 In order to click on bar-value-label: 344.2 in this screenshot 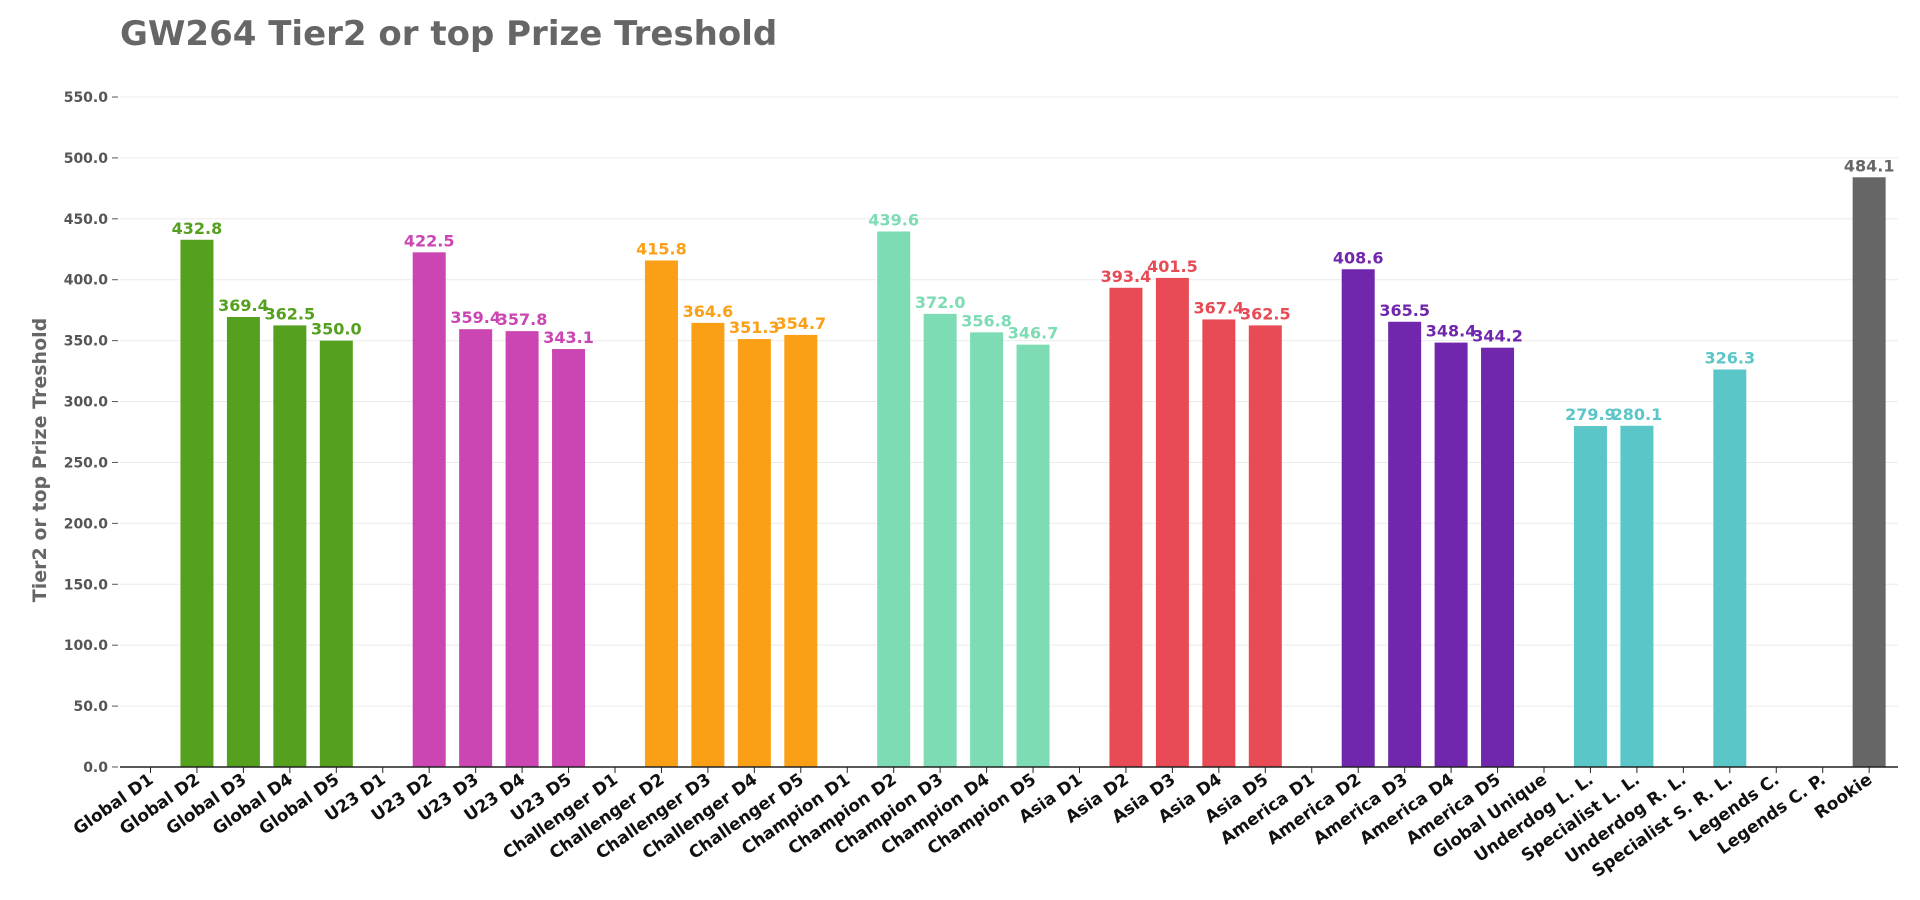, I will do `click(1497, 336)`.